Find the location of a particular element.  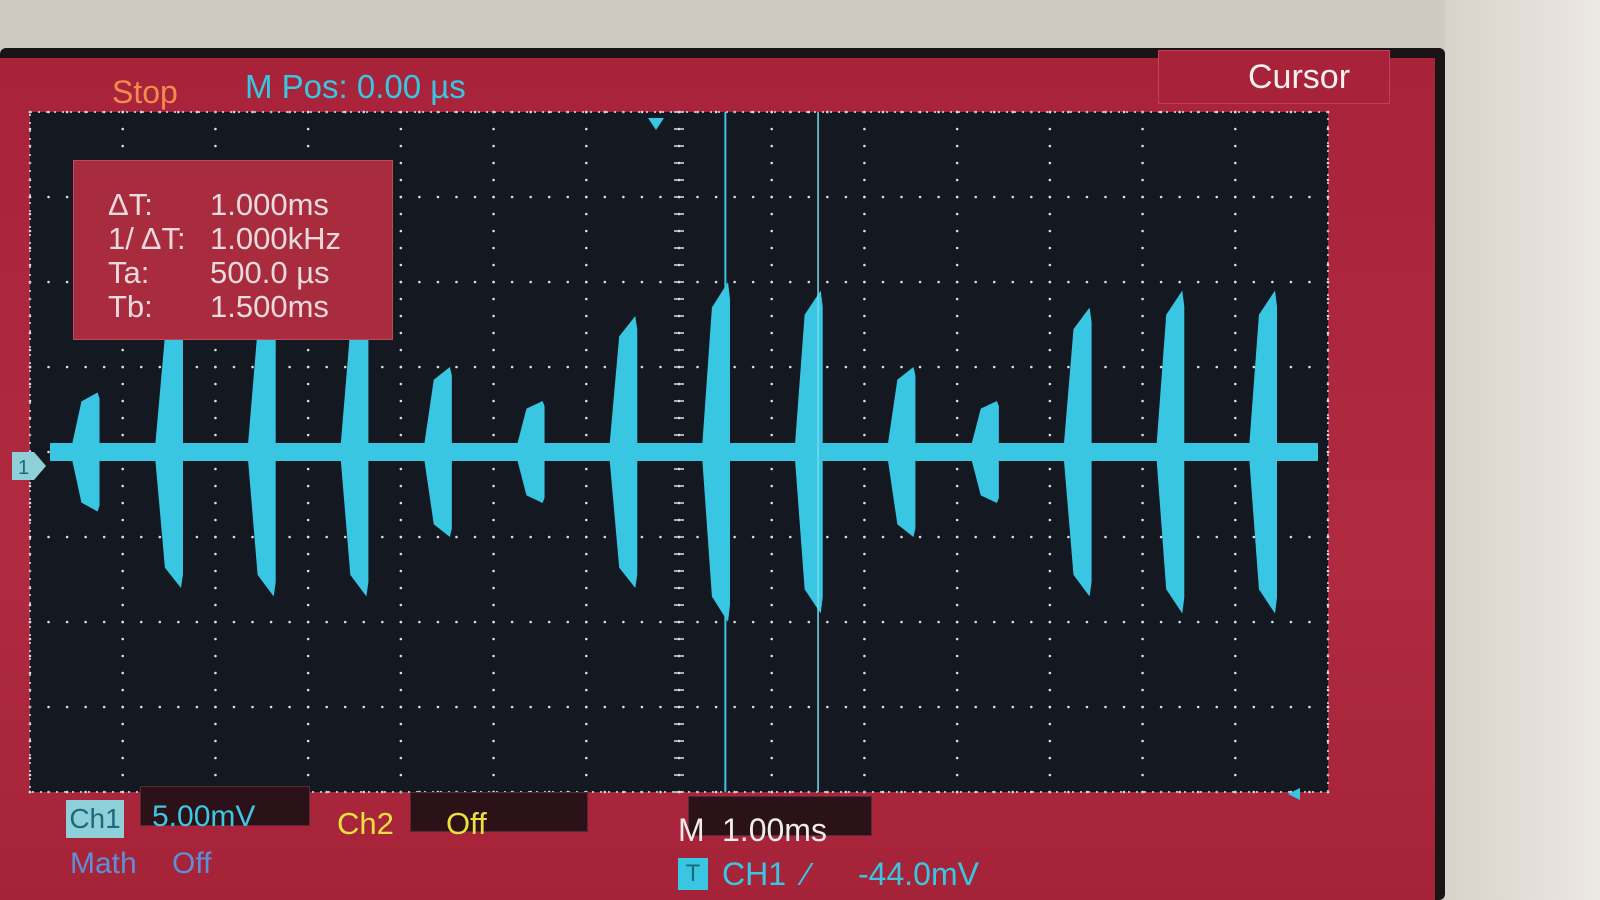

math-state: Off is located at coordinates (192, 863).